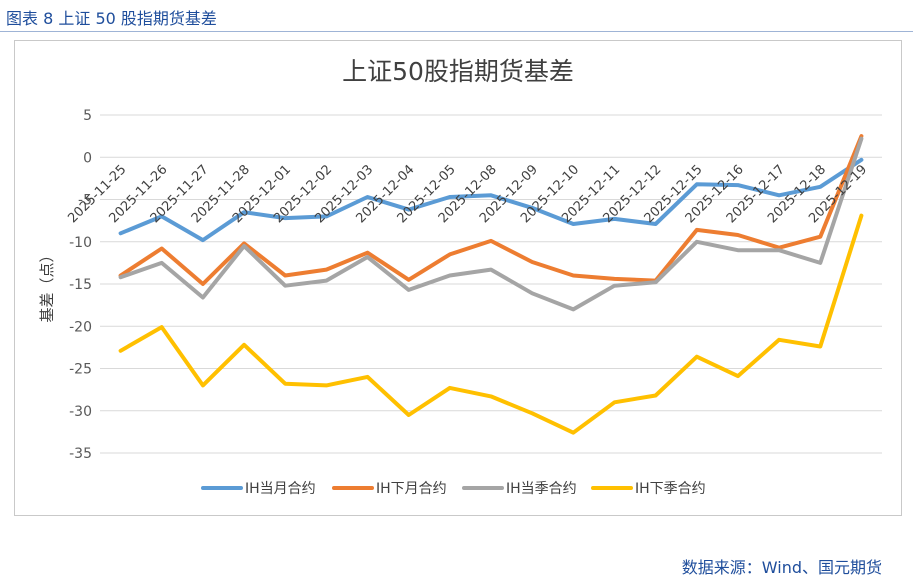  Describe the element at coordinates (80, 370) in the screenshot. I see `y-tick-label: -25` at that location.